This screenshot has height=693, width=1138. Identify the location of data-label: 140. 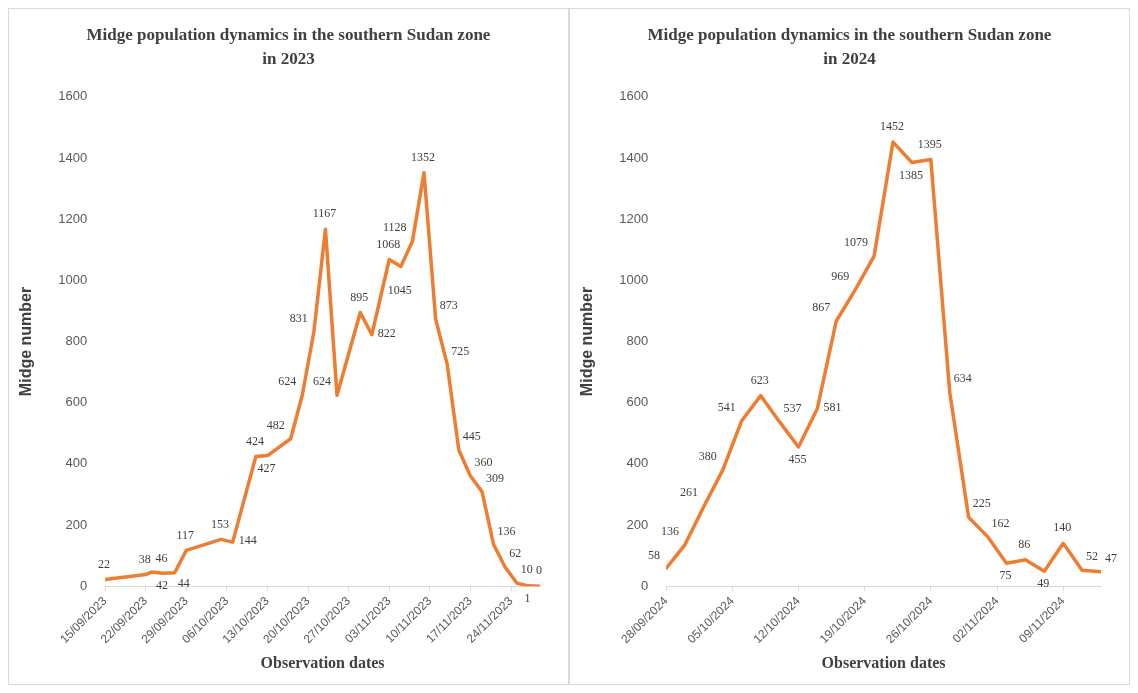
(1062, 527).